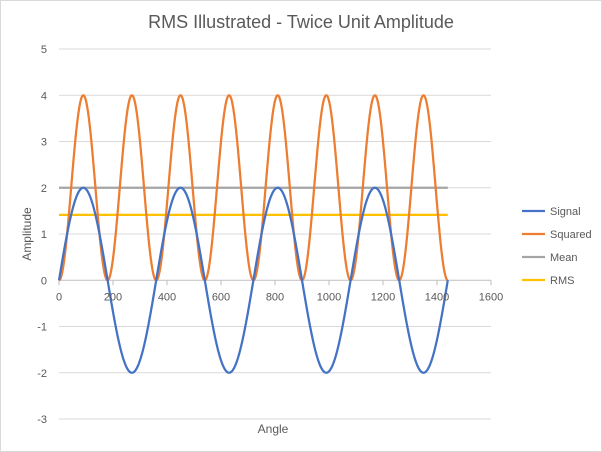 The image size is (602, 452). Describe the element at coordinates (562, 281) in the screenshot. I see `legend-label-rms: RMS` at that location.